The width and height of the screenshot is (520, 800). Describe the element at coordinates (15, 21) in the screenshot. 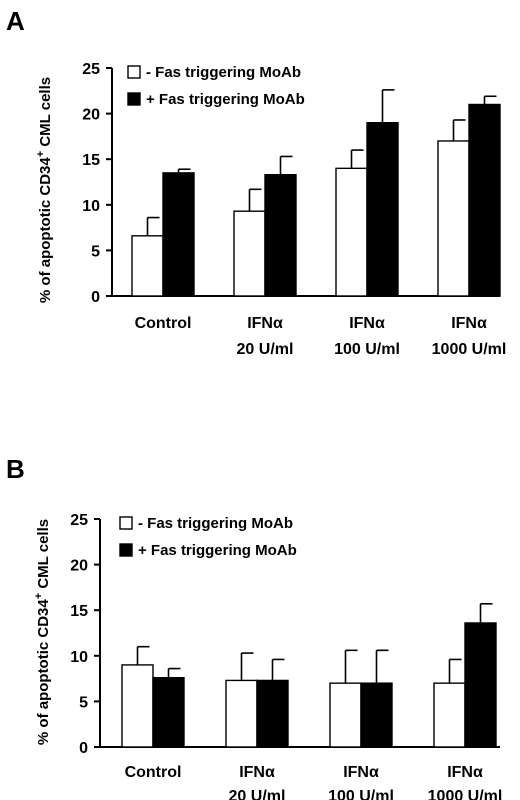

I see `panel-letter: A` at that location.